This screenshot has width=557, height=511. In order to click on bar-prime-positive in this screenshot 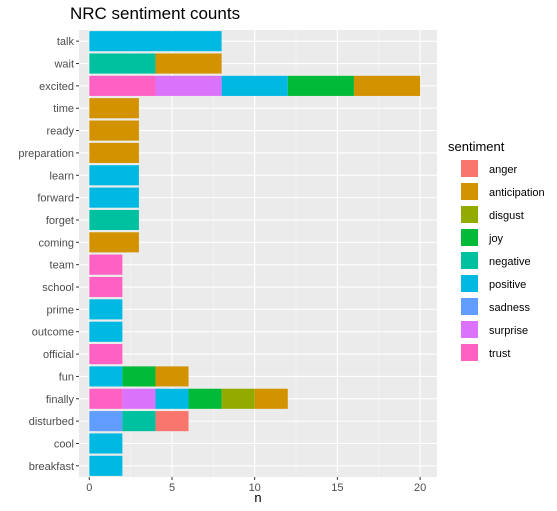, I will do `click(106, 309)`.